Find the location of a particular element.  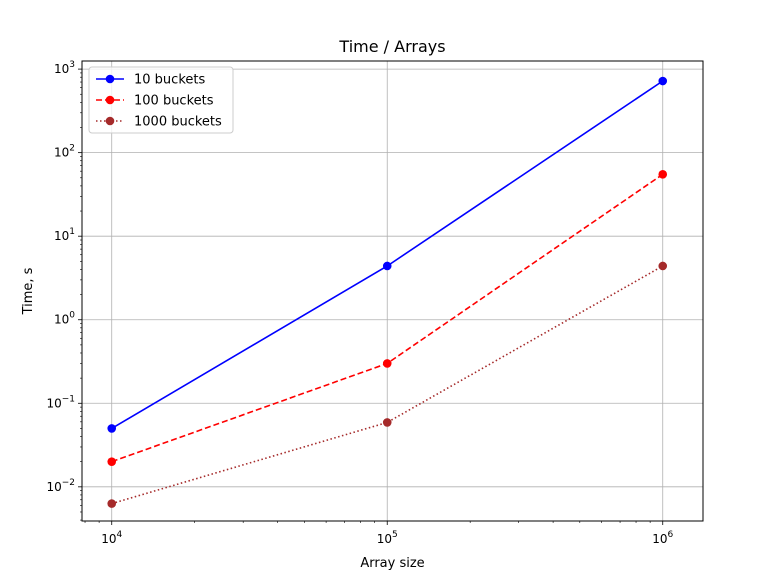

tick-exponent: 4 is located at coordinates (120, 535).